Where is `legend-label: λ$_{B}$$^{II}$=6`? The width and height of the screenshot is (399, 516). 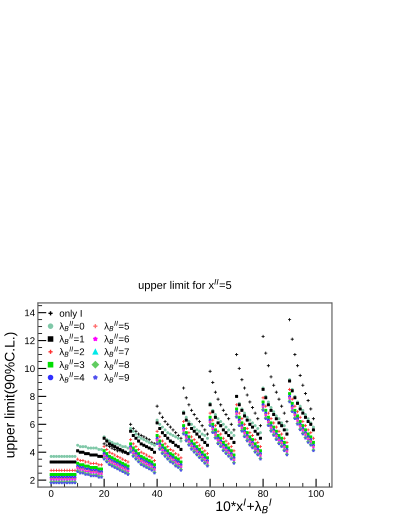 legend-label: λ$_{B}$$^{II}$=6 is located at coordinates (117, 339).